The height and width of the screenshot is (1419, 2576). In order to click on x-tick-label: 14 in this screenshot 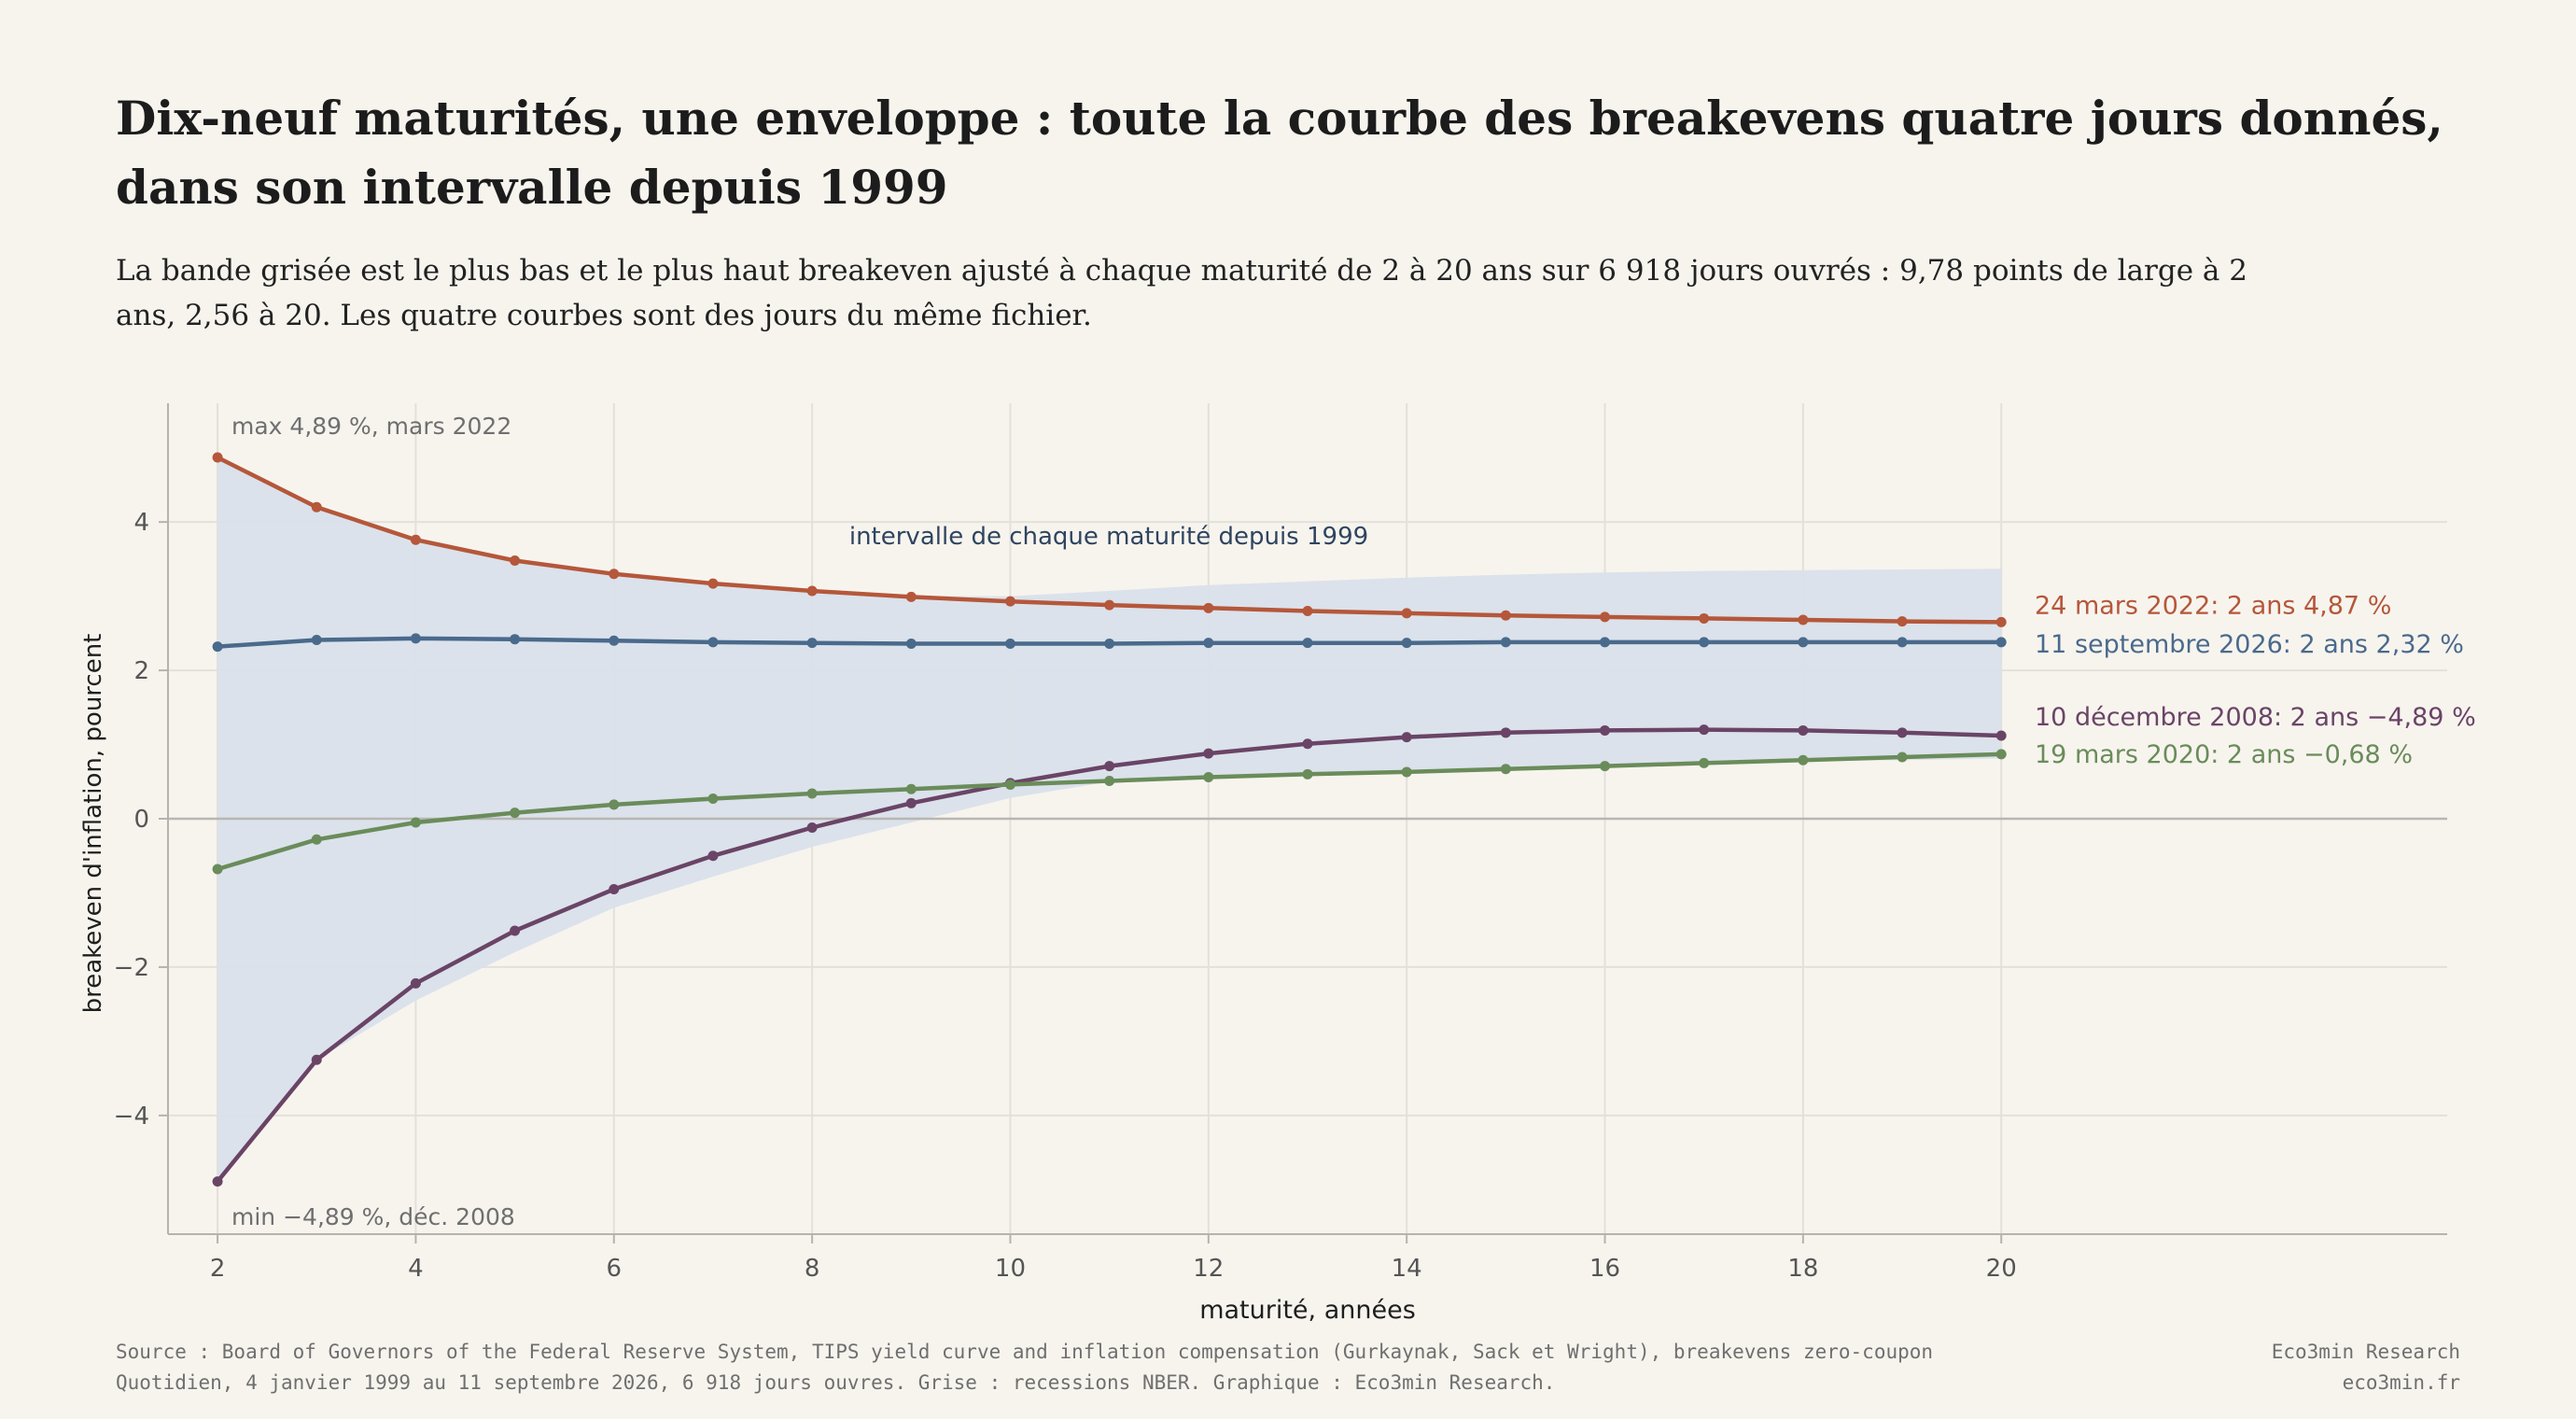, I will do `click(1407, 1269)`.